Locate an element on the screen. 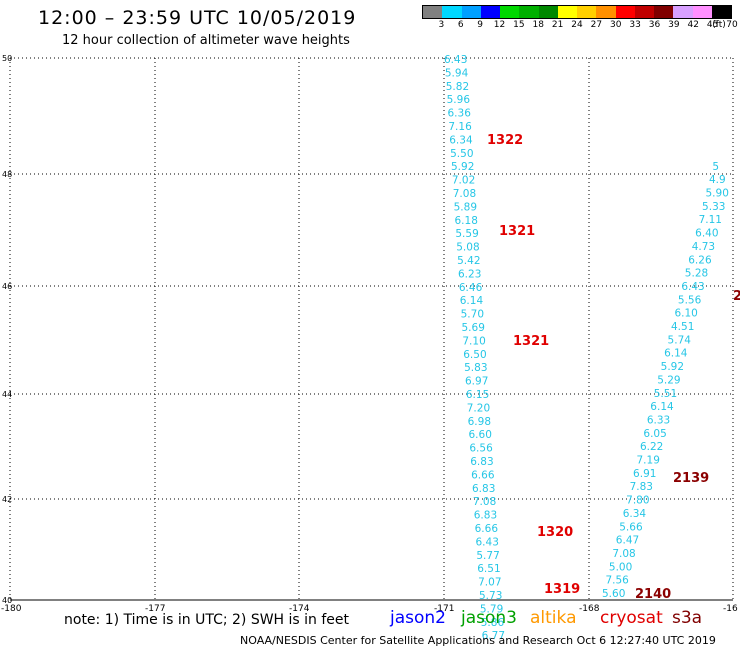 The width and height of the screenshot is (740, 650). pass-number: 1322 is located at coordinates (505, 140).